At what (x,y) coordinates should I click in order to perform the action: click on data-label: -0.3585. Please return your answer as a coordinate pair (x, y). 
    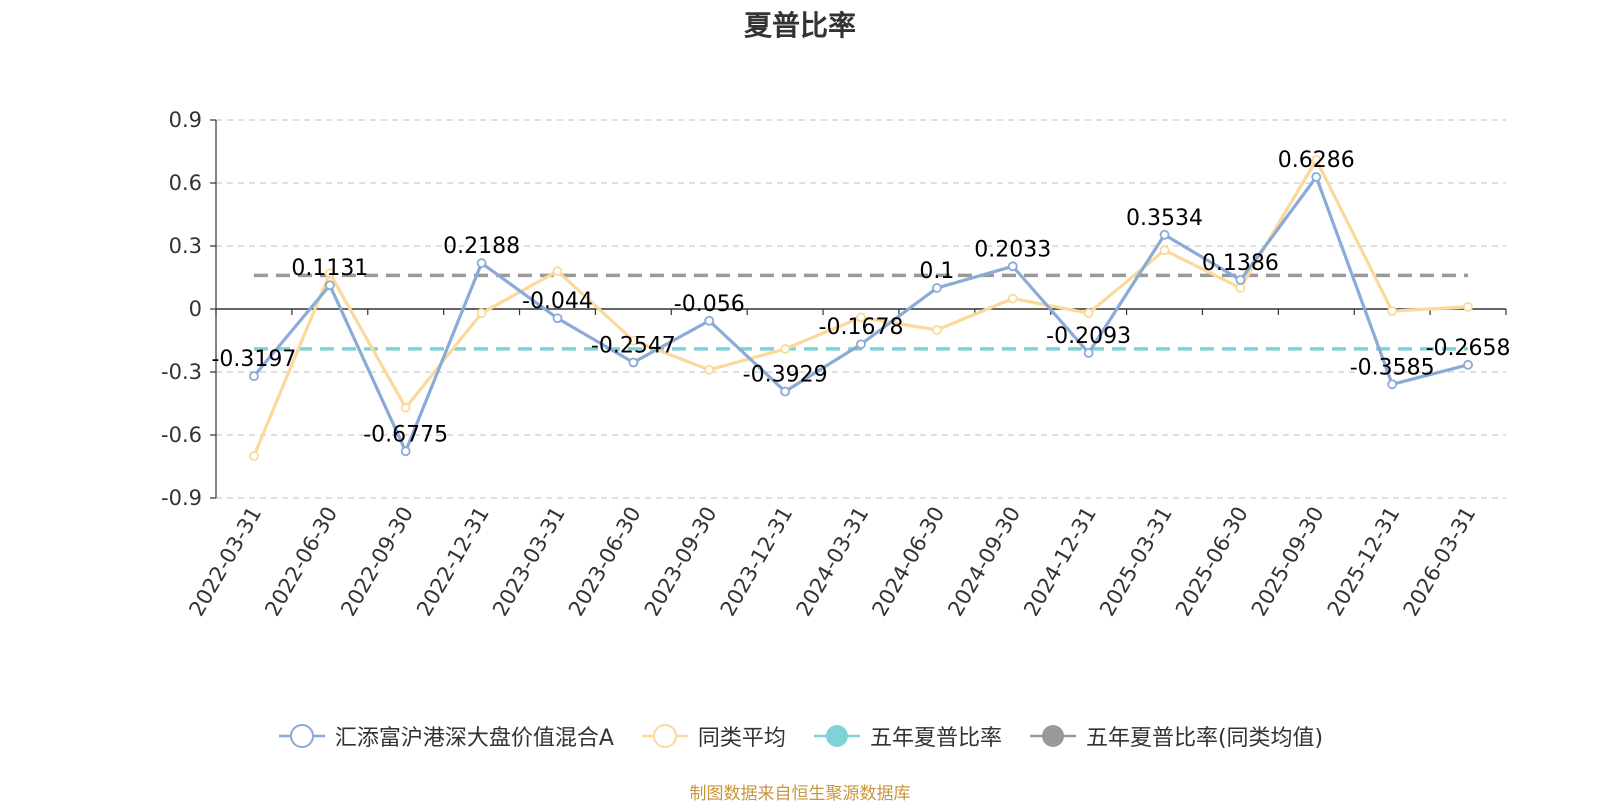
    Looking at the image, I should click on (1392, 367).